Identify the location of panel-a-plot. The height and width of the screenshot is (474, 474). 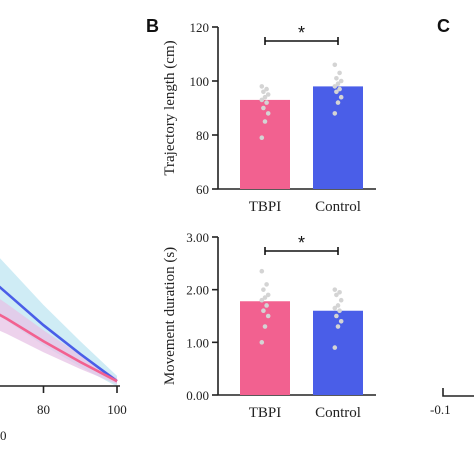
(59, 322).